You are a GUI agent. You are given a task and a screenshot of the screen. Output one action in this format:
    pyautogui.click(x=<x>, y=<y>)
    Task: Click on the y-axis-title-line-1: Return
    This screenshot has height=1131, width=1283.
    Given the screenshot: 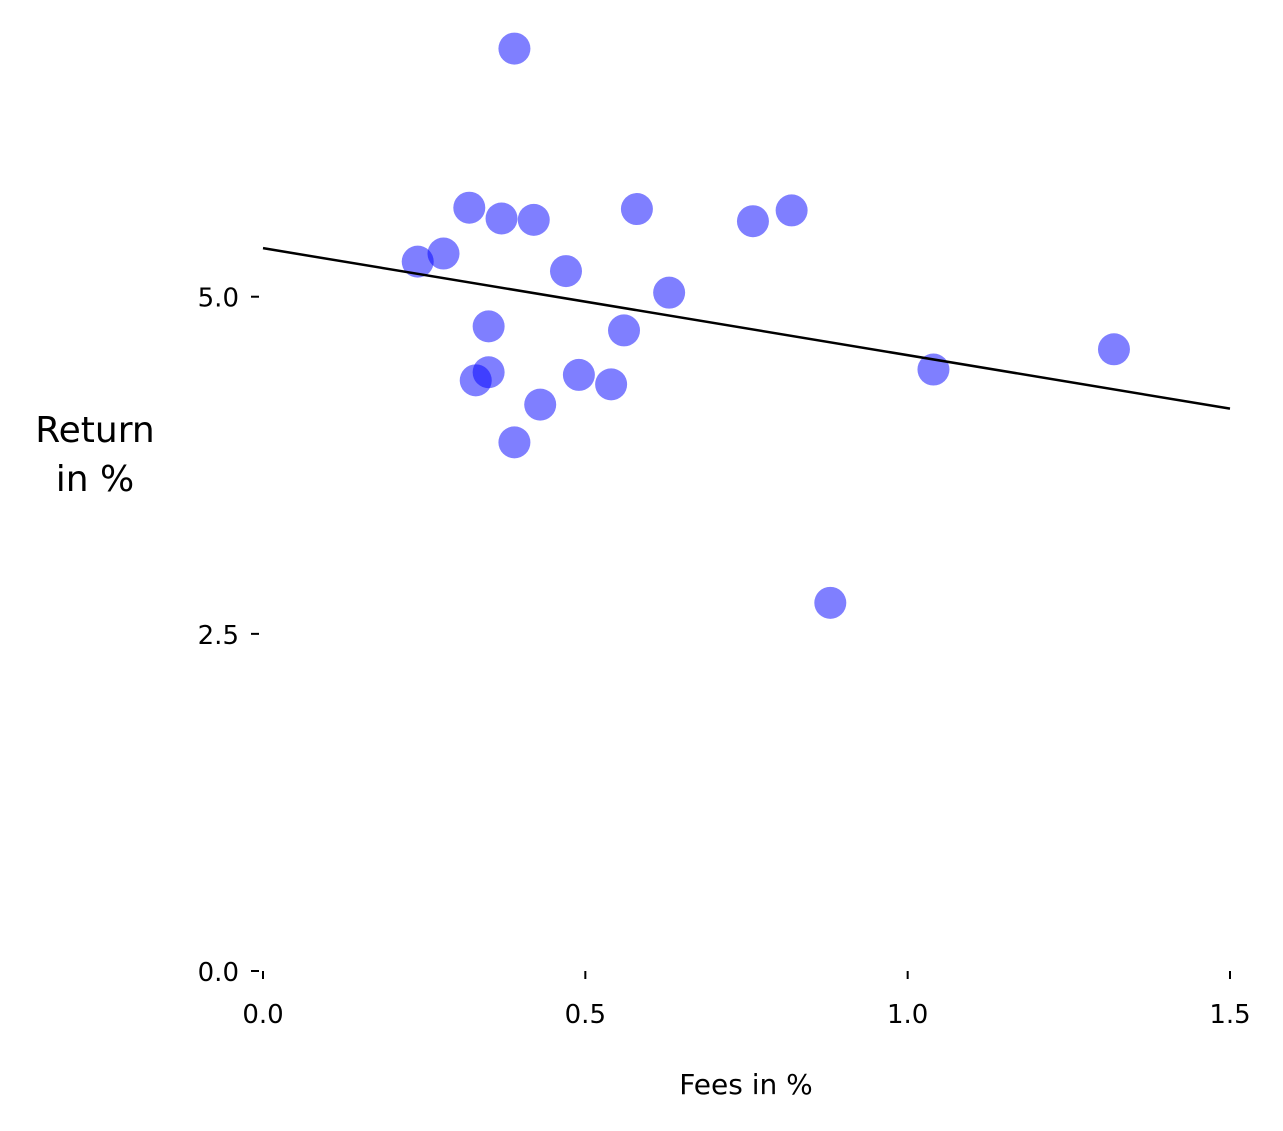 What is the action you would take?
    pyautogui.click(x=94, y=430)
    